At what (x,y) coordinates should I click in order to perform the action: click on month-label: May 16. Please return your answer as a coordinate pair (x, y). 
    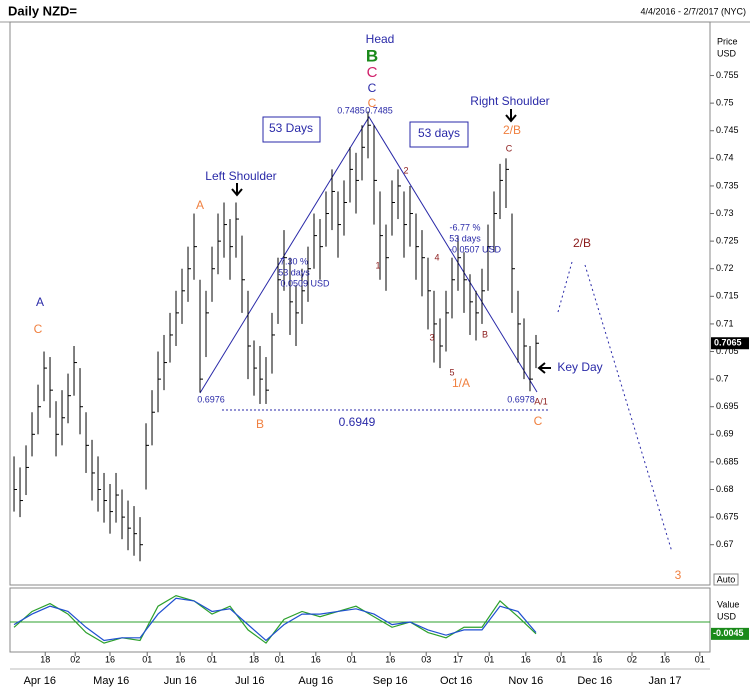
    Looking at the image, I should click on (111, 681).